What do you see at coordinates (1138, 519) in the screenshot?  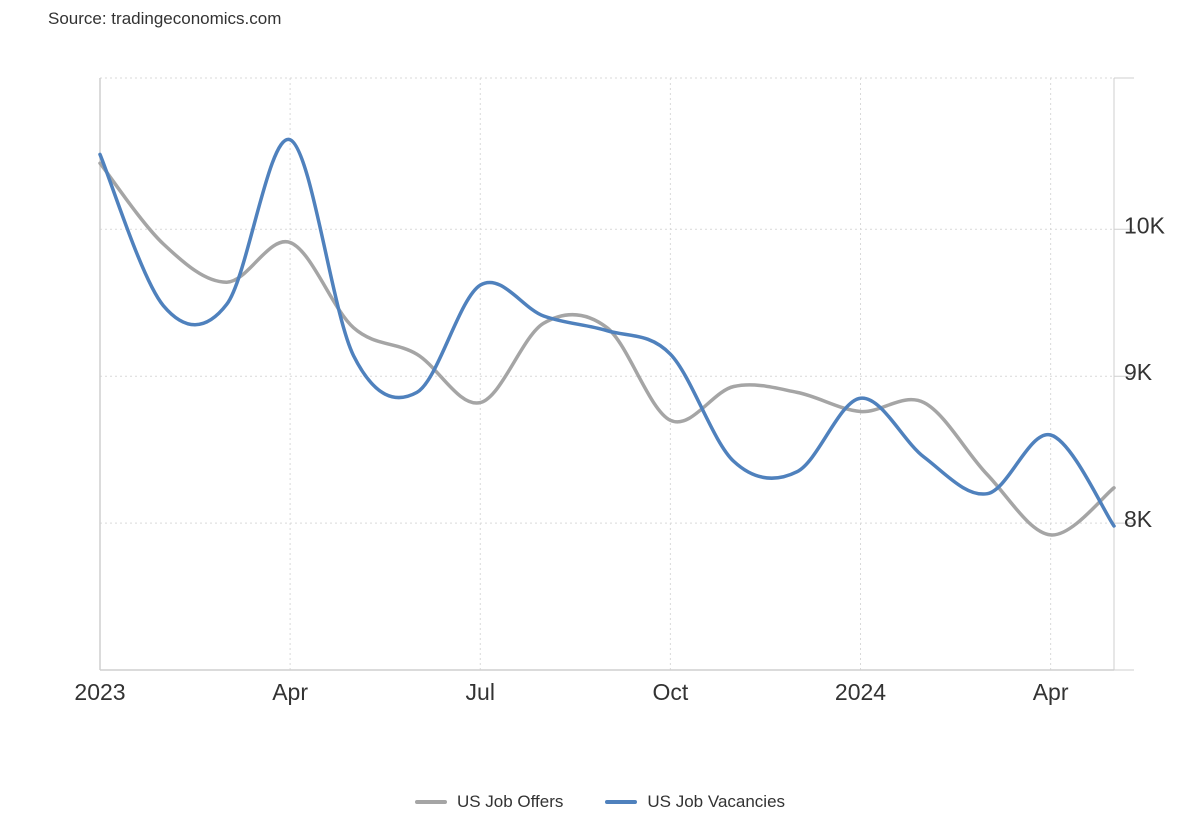 I see `y-tick-label: 8K` at bounding box center [1138, 519].